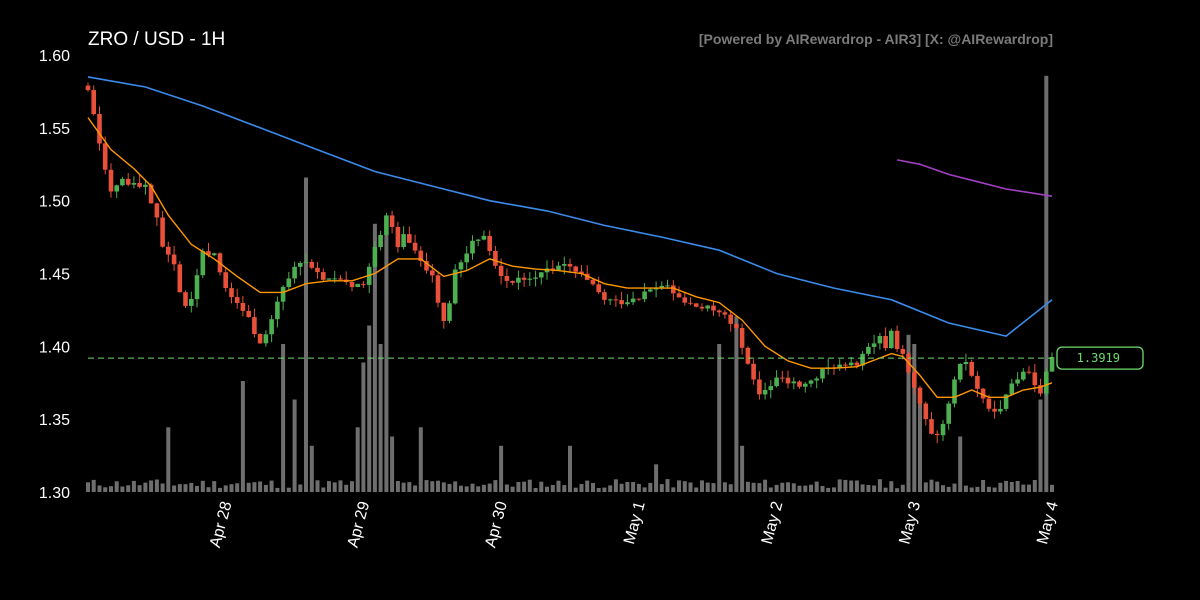 This screenshot has width=1200, height=600. I want to click on ema-long-line, so click(974, 178).